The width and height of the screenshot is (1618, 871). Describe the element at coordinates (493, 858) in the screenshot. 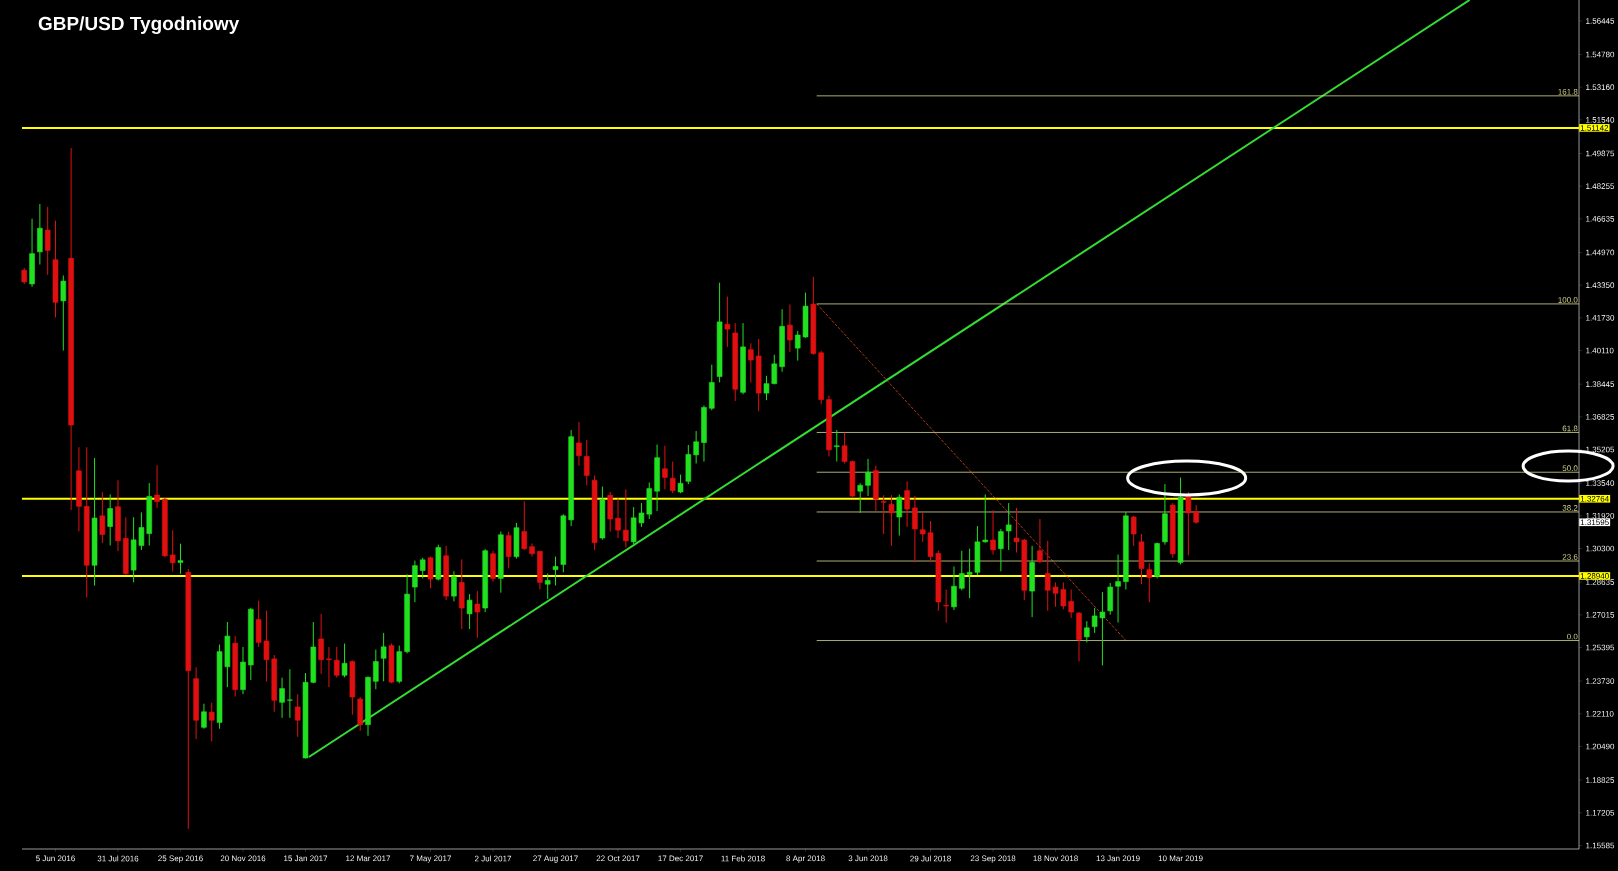

I see `x-tick-label: 2 Jul 2017` at that location.